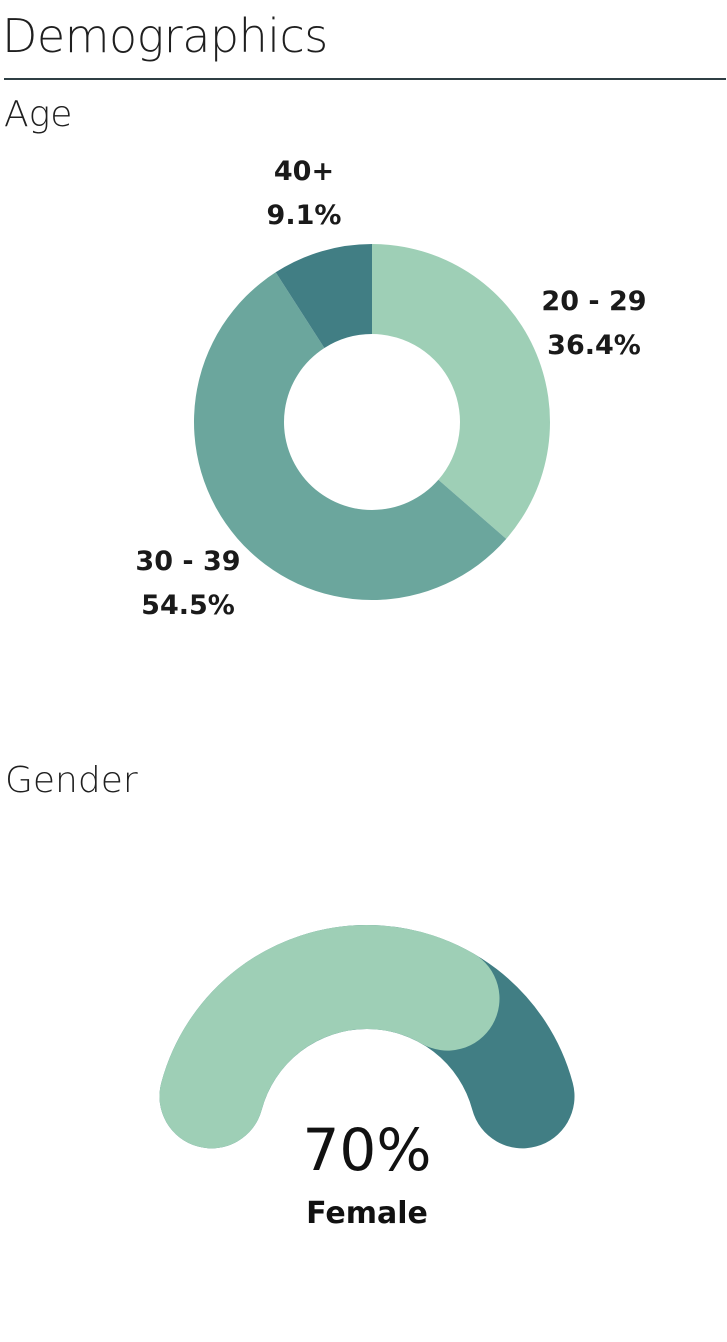 The image size is (727, 1342). What do you see at coordinates (304, 171) in the screenshot?
I see `age-category-label: 40+` at bounding box center [304, 171].